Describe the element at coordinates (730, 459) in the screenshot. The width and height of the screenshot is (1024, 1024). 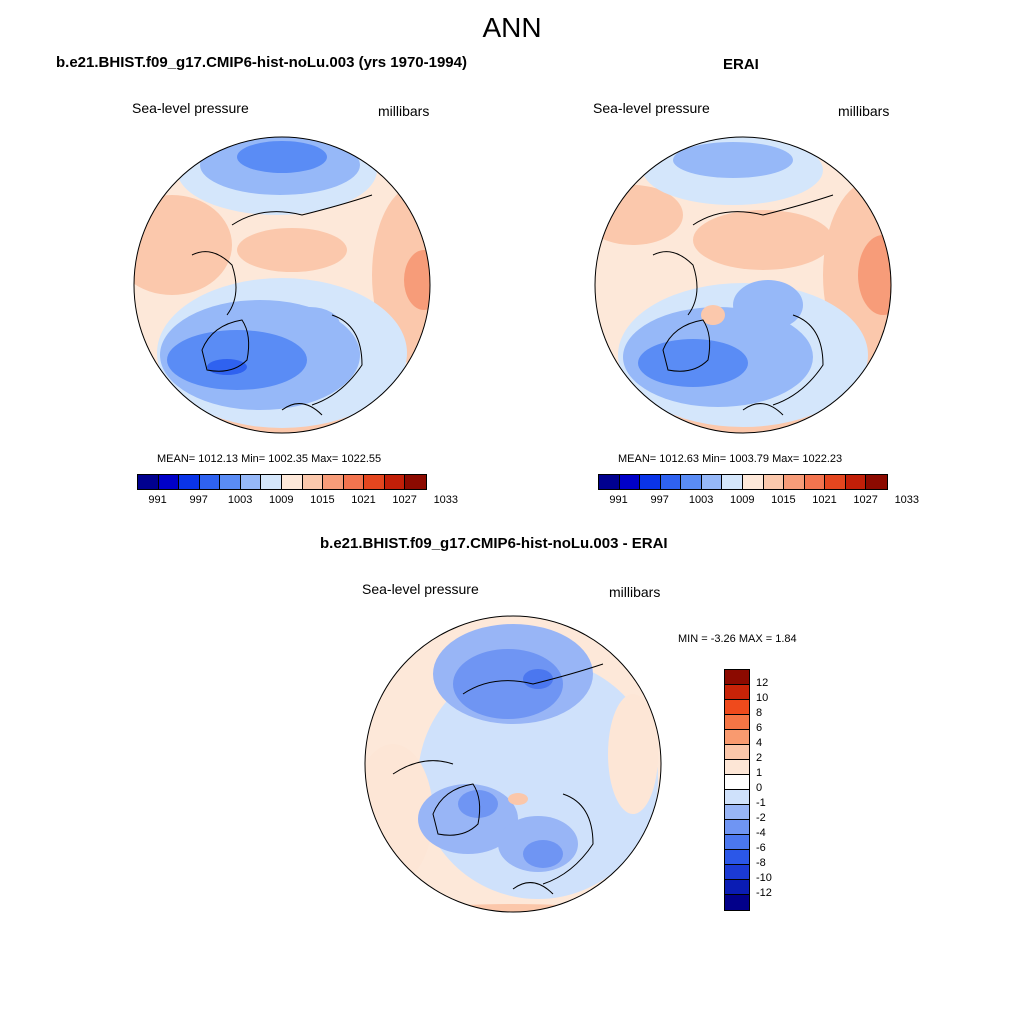
I see `obs-stats: MEAN= 1012.63 Min= 1003.79 Max= 1022.23` at that location.